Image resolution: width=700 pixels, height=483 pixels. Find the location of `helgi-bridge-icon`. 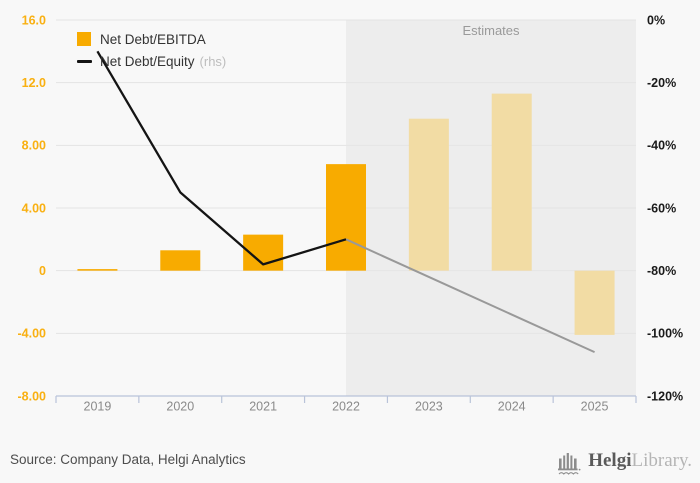

helgi-bridge-icon is located at coordinates (569, 464).